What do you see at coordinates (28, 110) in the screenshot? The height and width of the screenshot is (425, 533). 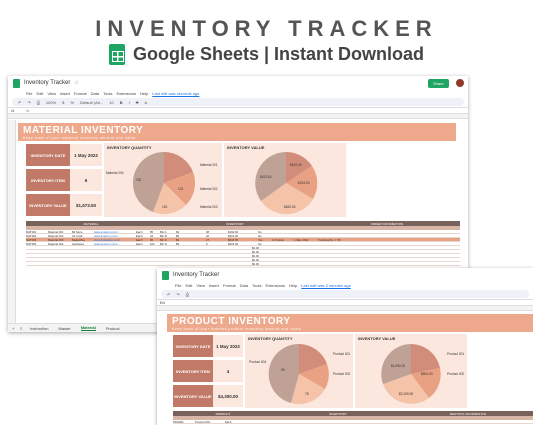 I see `fx-icon: fx` at bounding box center [28, 110].